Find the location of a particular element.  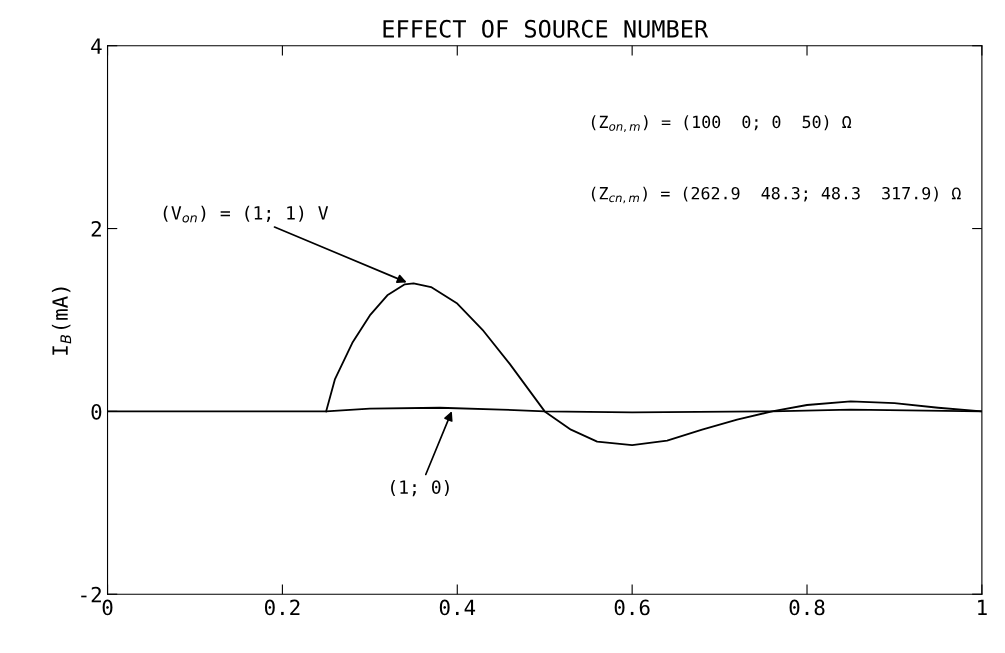

y-axis-title: I$_{B}$(mA) is located at coordinates (61, 321).